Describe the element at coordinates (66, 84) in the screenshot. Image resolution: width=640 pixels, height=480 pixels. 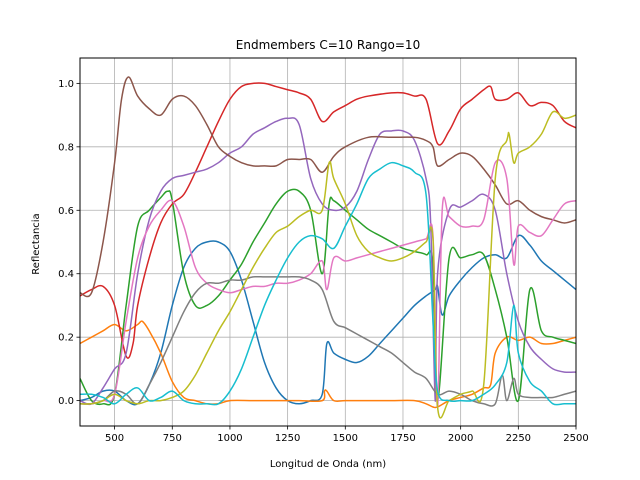
I see `y-tick-label: 1.0` at that location.